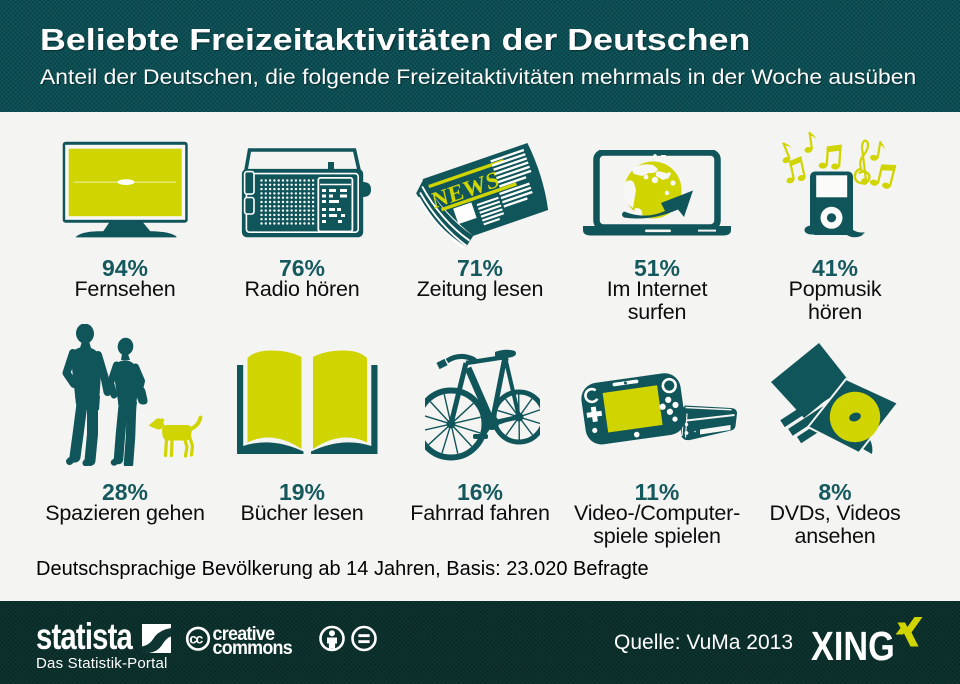 The width and height of the screenshot is (960, 684). Describe the element at coordinates (196, 638) in the screenshot. I see `svg-text: cc` at that location.